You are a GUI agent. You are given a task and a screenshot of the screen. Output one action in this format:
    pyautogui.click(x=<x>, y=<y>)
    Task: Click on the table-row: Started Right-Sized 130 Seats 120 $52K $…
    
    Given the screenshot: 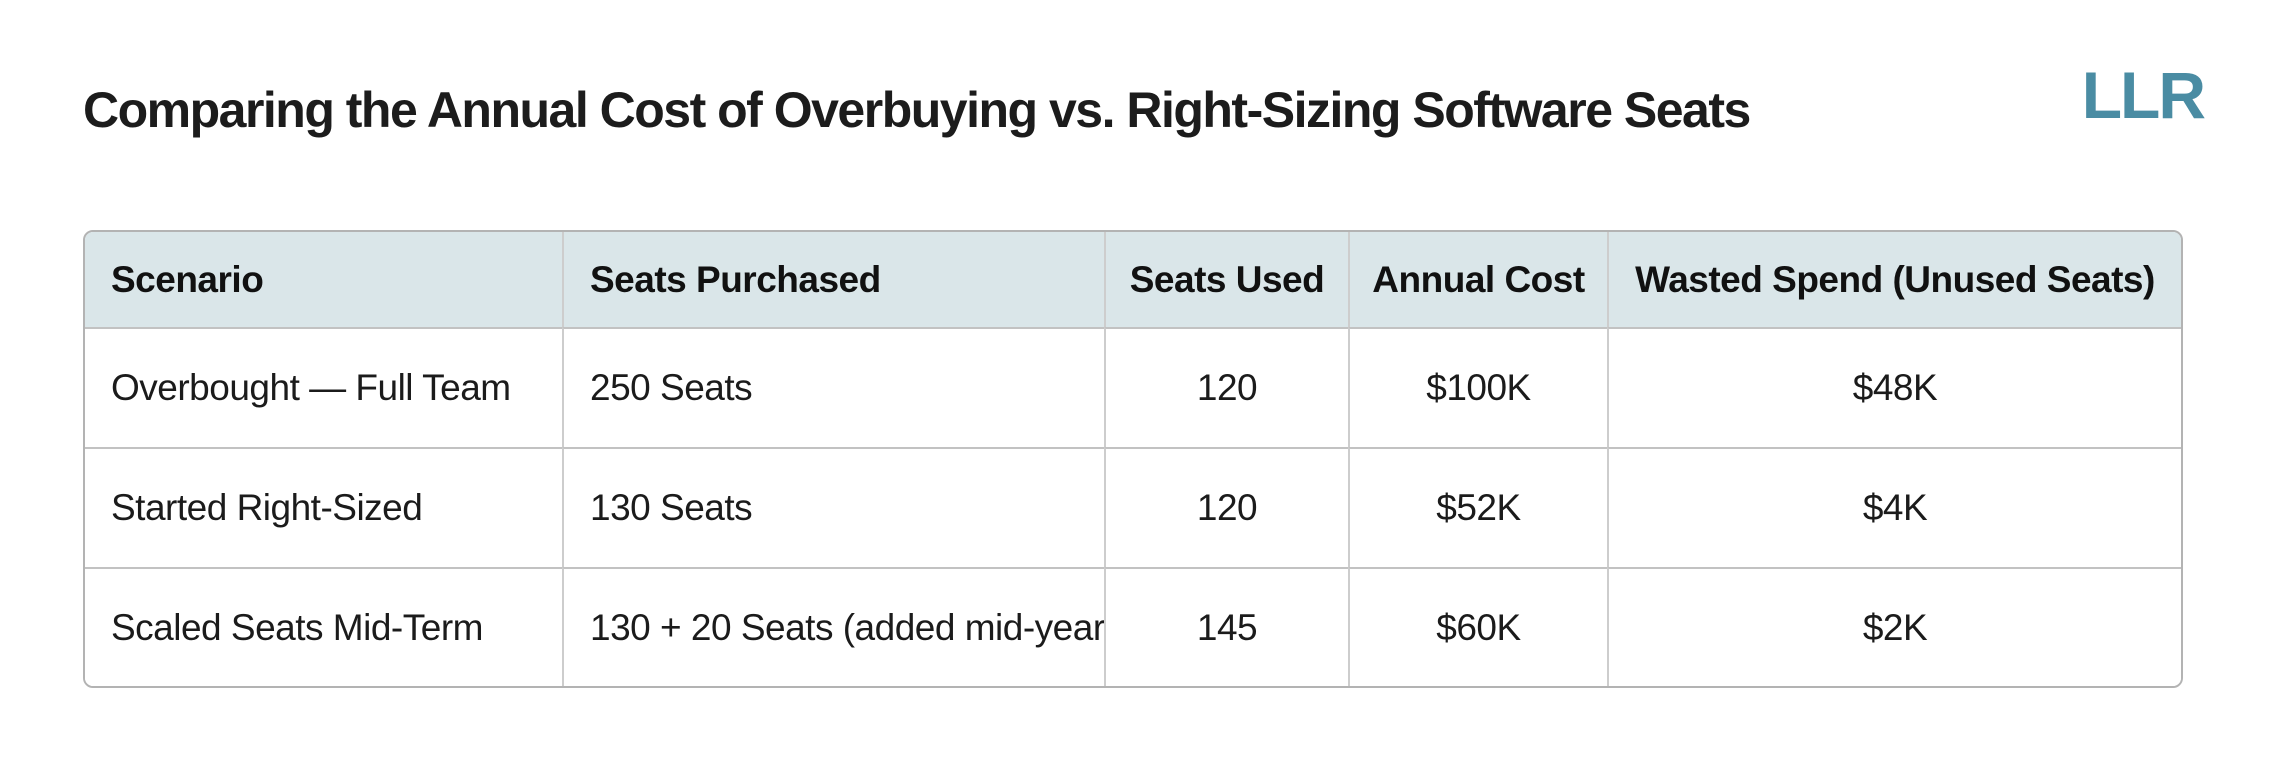 What is the action you would take?
    pyautogui.click(x=1133, y=507)
    